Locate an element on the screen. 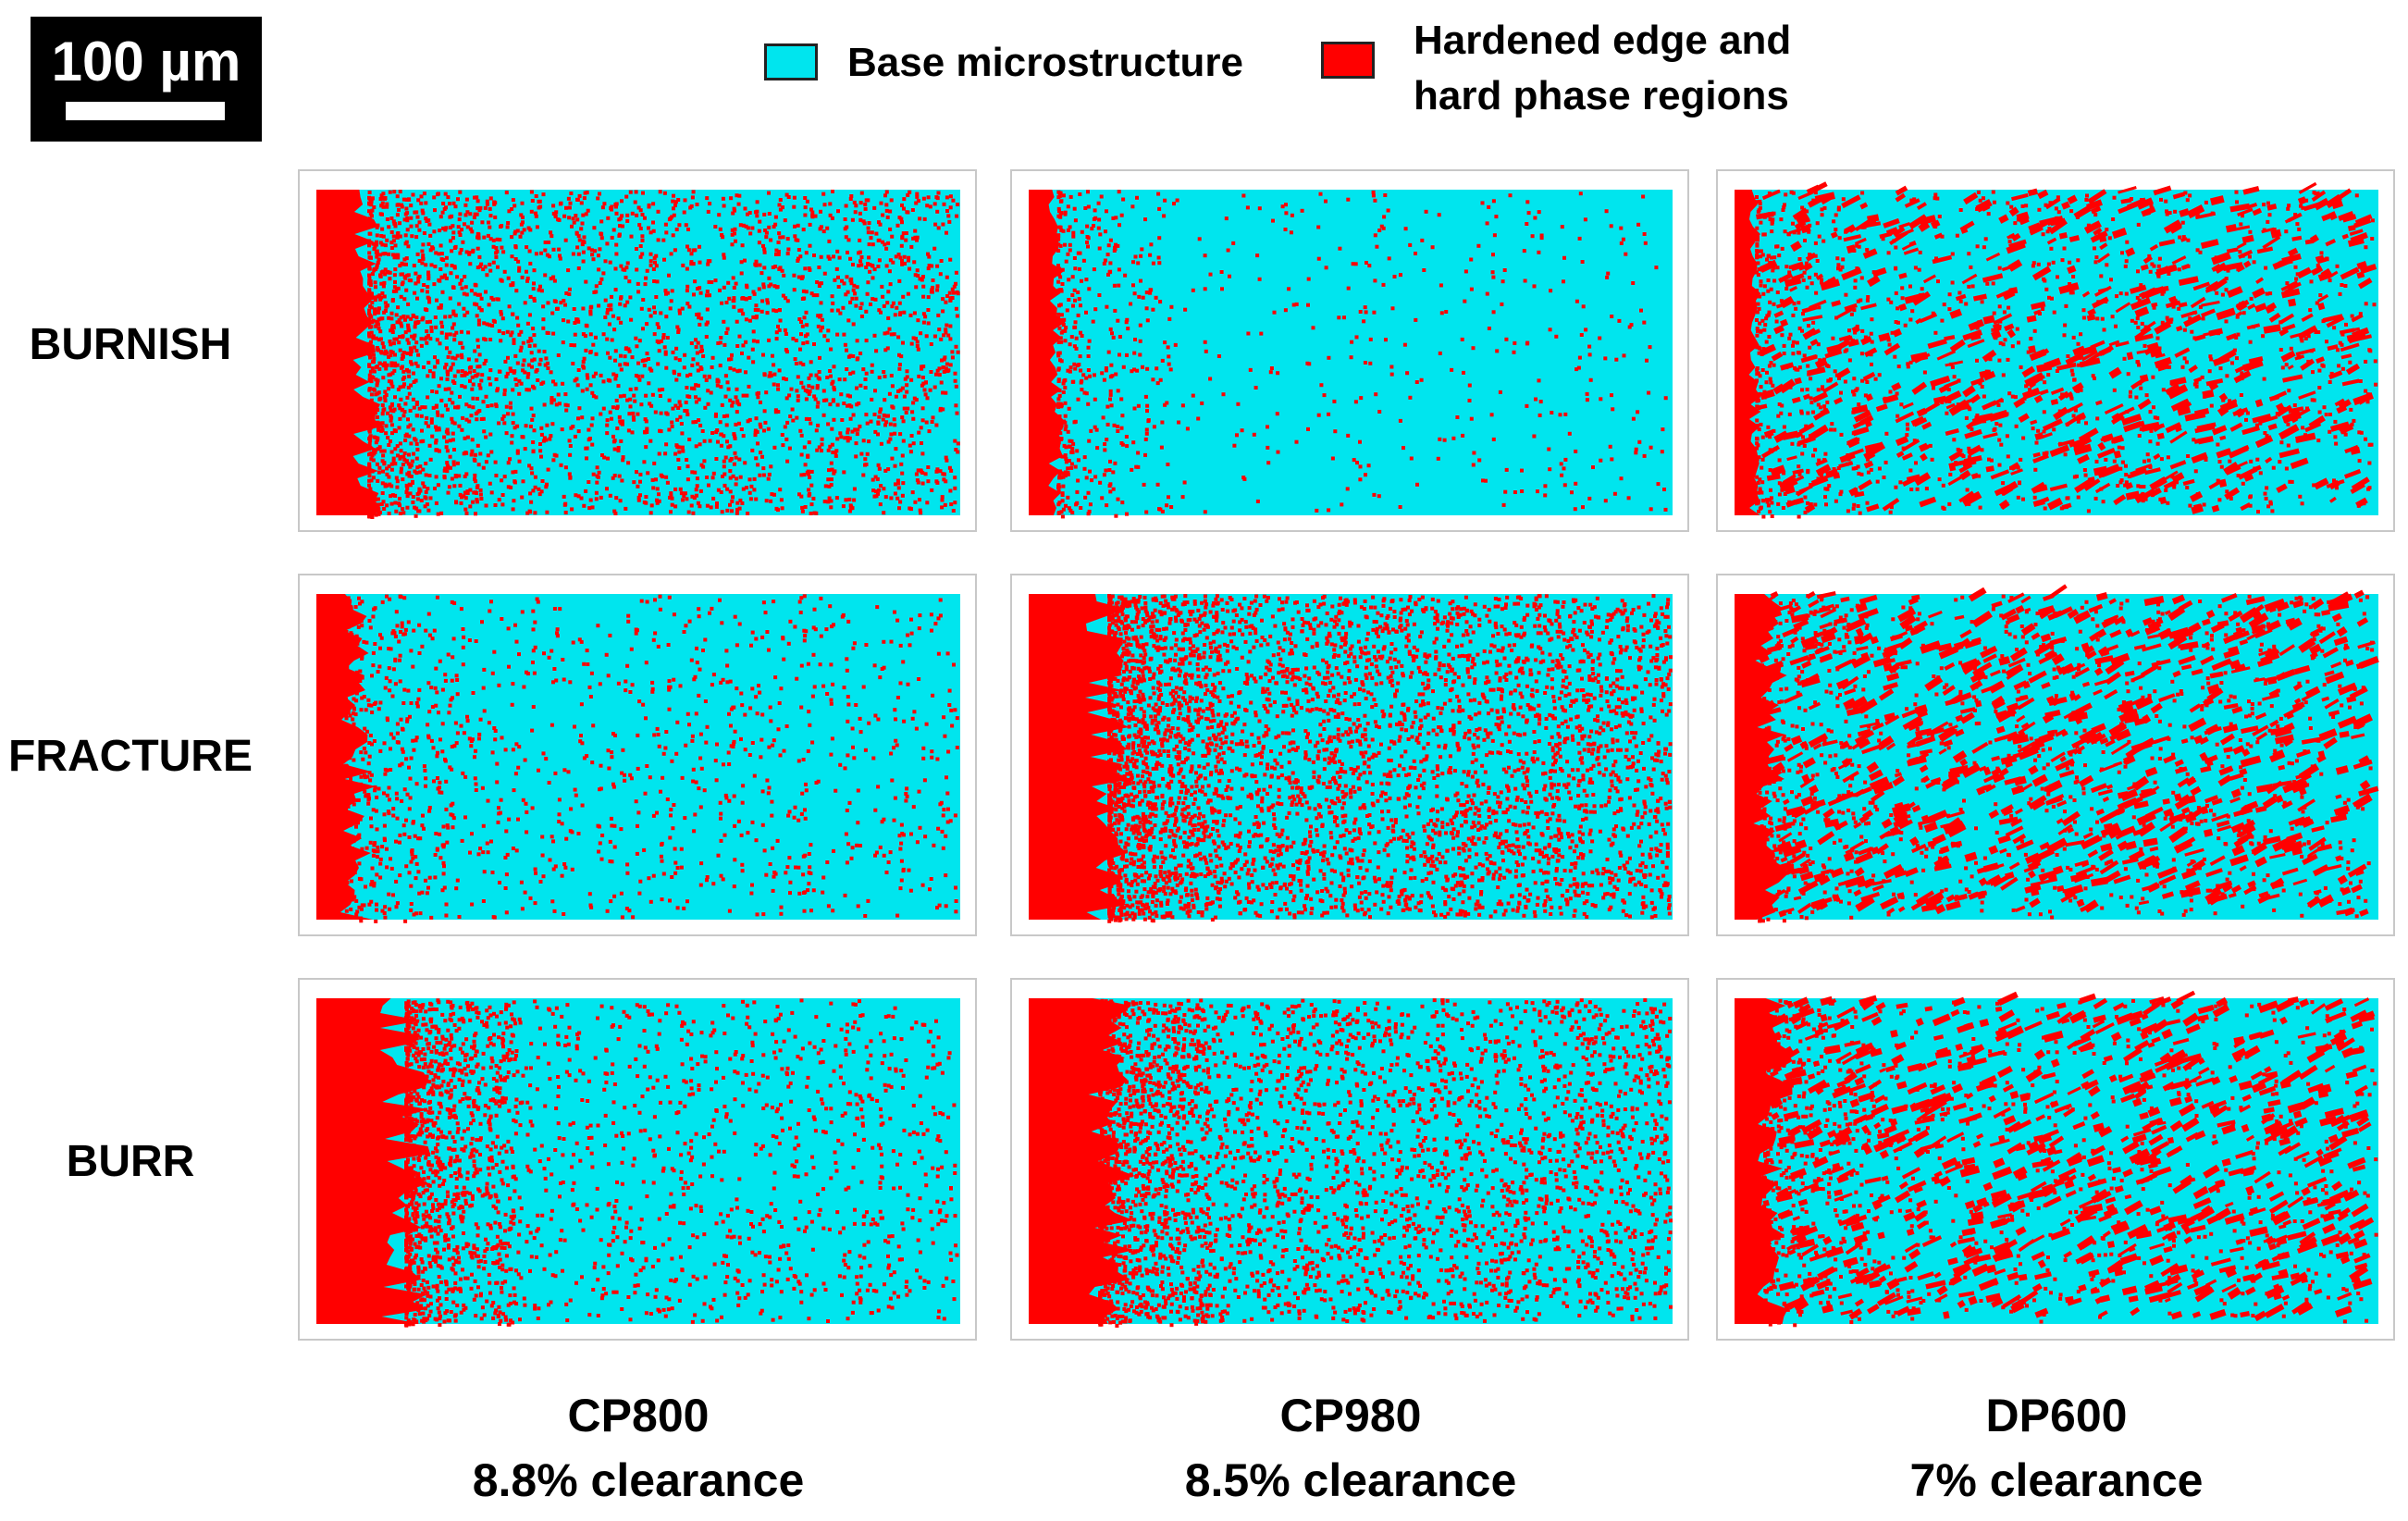 The image size is (2408, 1521). micrograph-fracture-dp600 is located at coordinates (2055, 755).